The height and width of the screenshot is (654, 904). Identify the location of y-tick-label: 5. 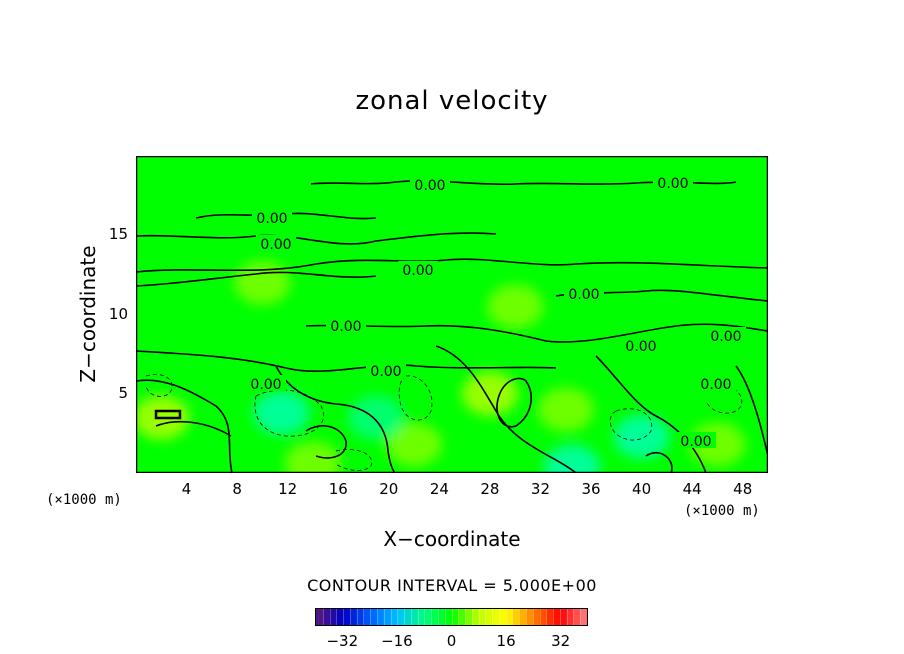
(123, 392).